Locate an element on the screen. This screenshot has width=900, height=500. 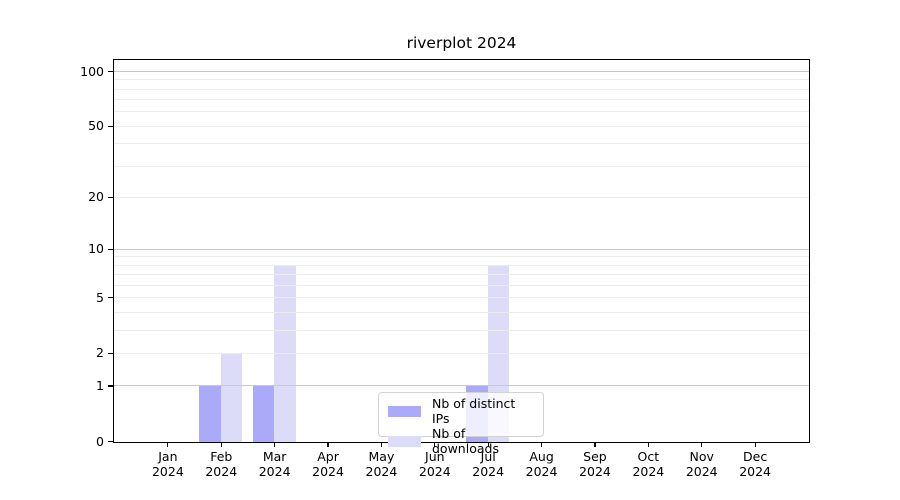
legend-entry-downloads: Nb of downloads is located at coordinates (461, 441).